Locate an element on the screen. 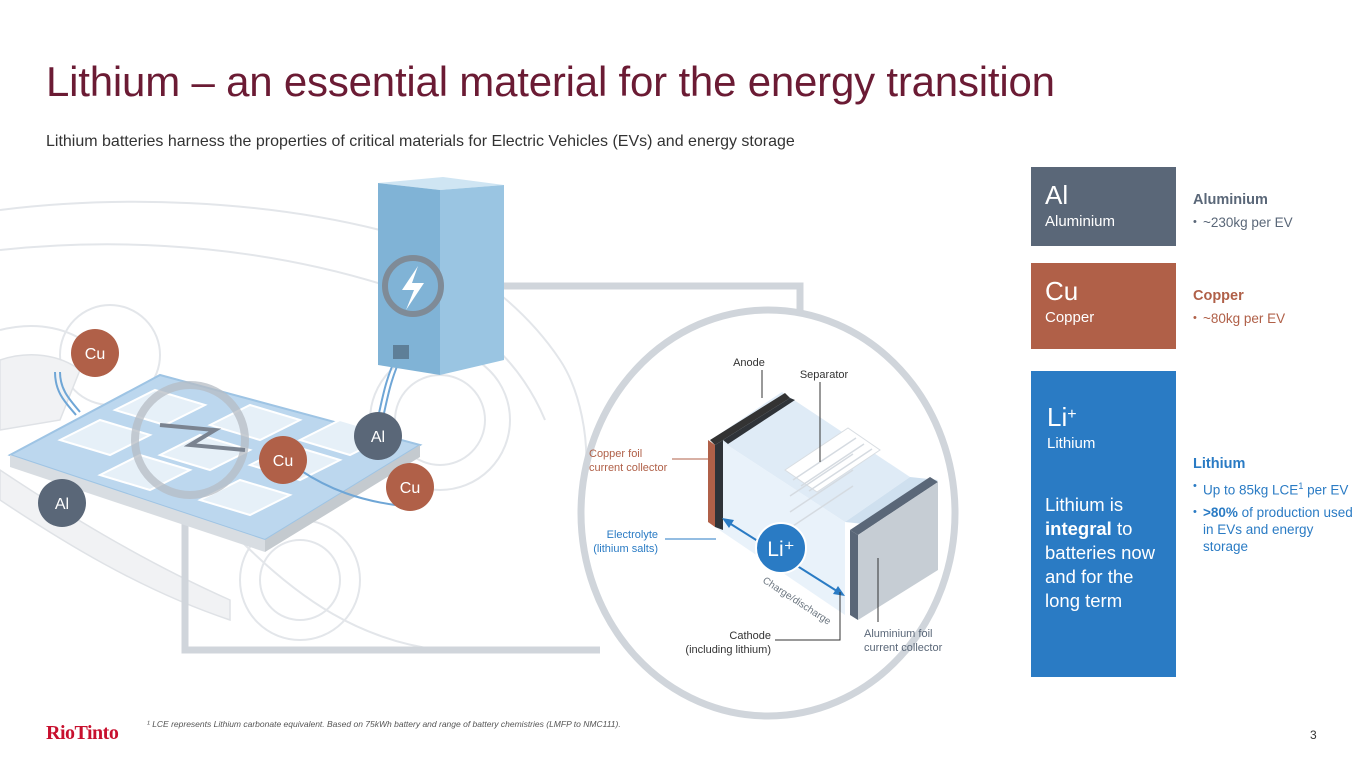  aluminium-symbol: Al is located at coordinates (1057, 195).